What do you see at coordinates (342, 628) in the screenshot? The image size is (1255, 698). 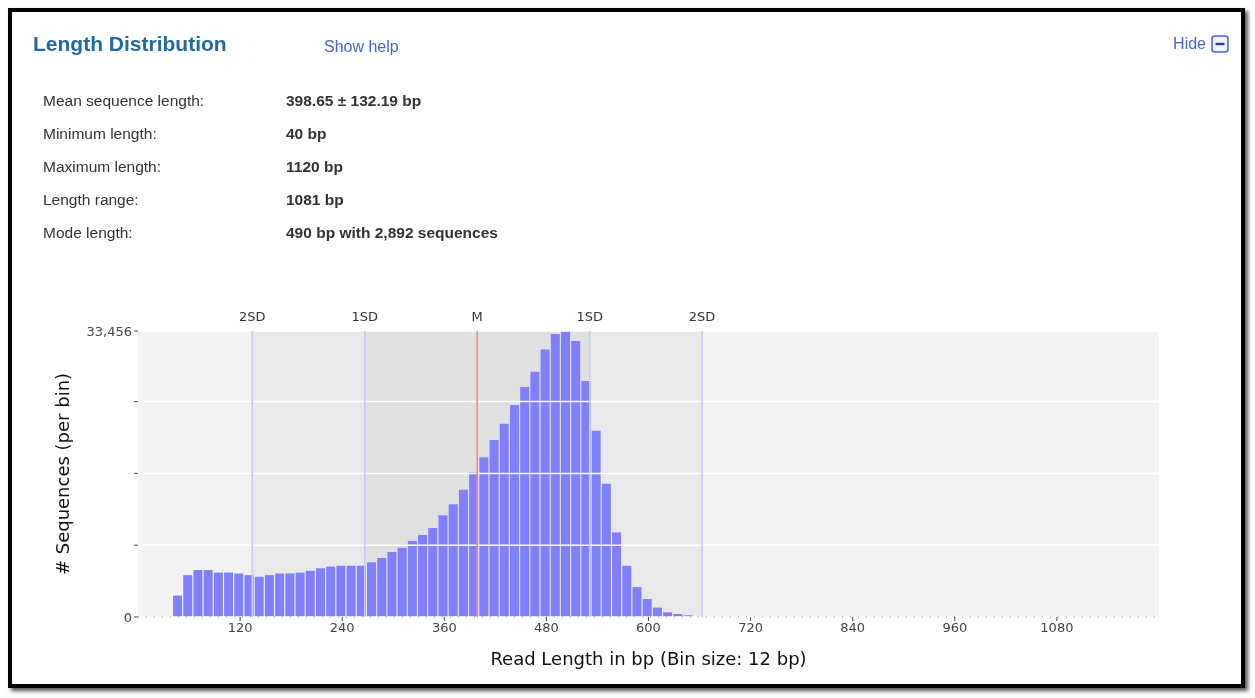 I see `x-tick-label: 240` at bounding box center [342, 628].